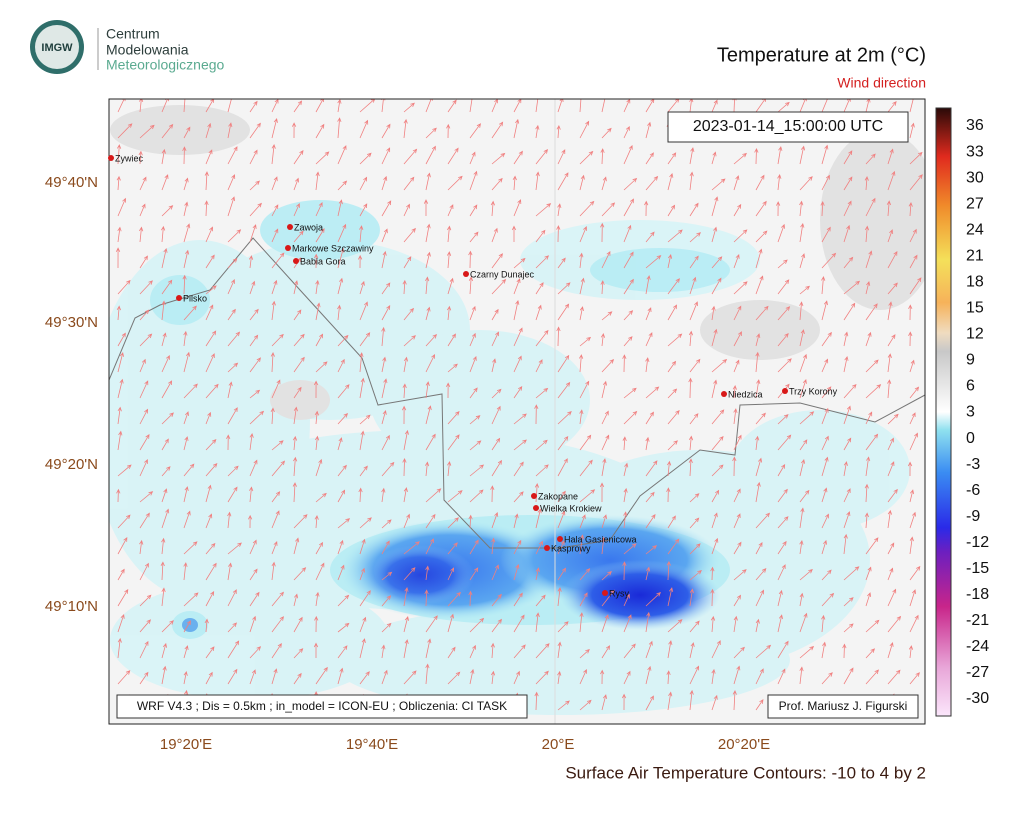 The width and height of the screenshot is (1024, 819). Describe the element at coordinates (71, 322) in the screenshot. I see `lat-label: 49°30'N` at that location.